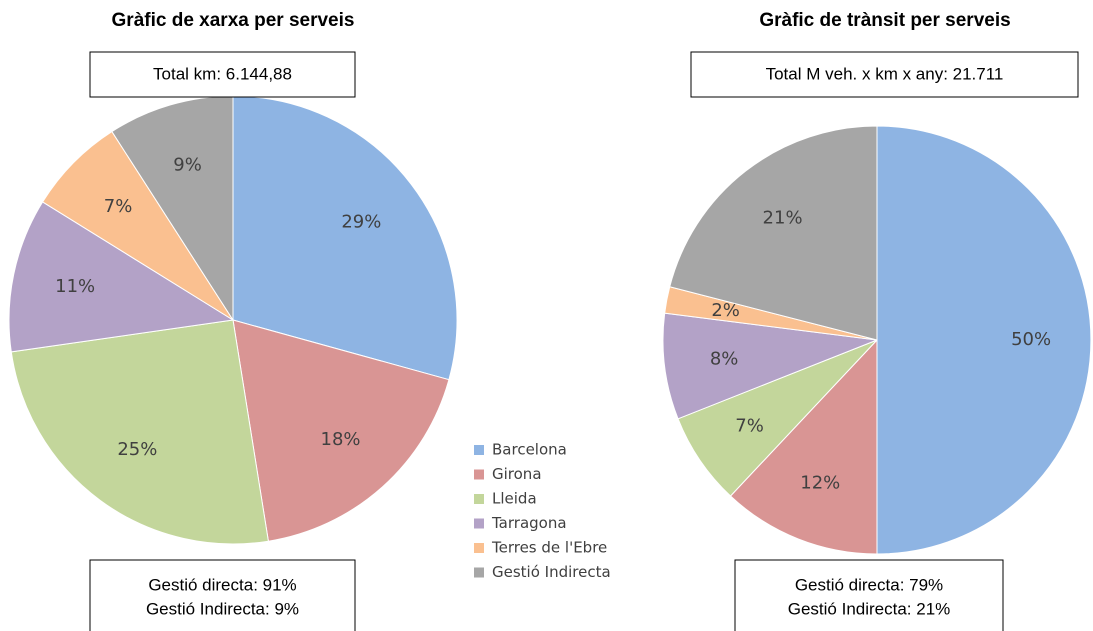 This screenshot has width=1093, height=631. What do you see at coordinates (724, 358) in the screenshot?
I see `slice-label: 8%` at bounding box center [724, 358].